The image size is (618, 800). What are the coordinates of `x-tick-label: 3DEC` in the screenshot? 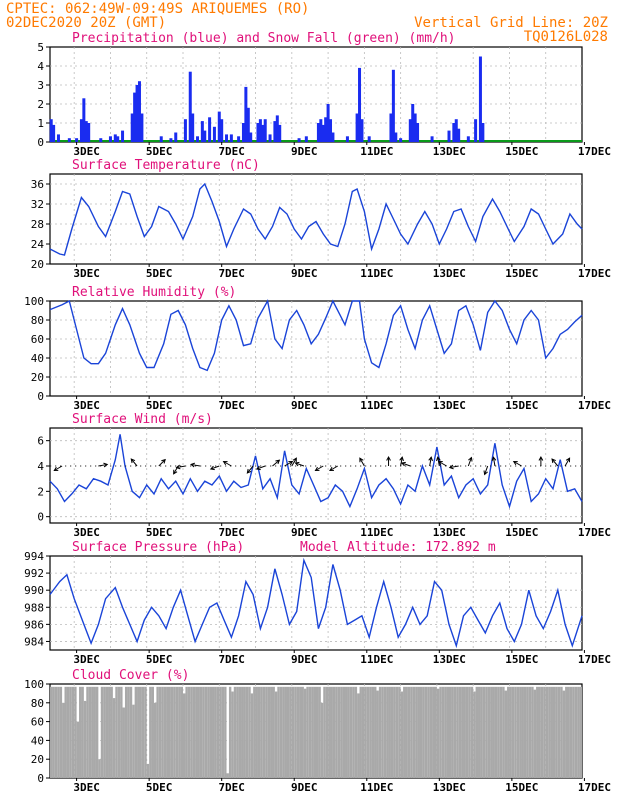 It's located at (86, 405).